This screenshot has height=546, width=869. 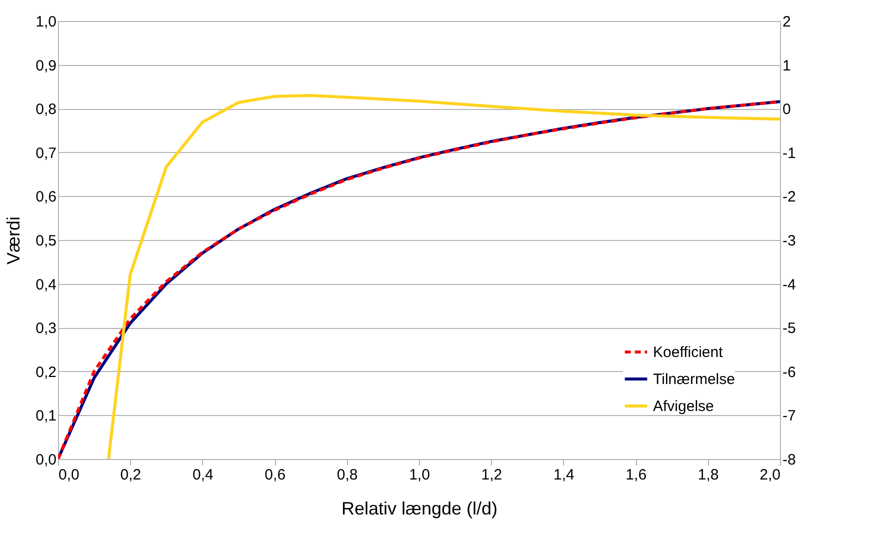 I want to click on y2-tick-label: 0, so click(x=786, y=109).